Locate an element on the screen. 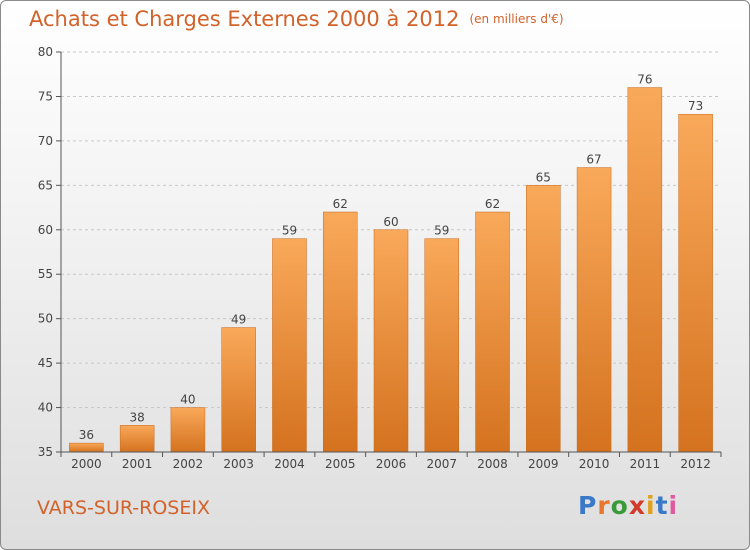  bar-value-label: 76 is located at coordinates (644, 80).